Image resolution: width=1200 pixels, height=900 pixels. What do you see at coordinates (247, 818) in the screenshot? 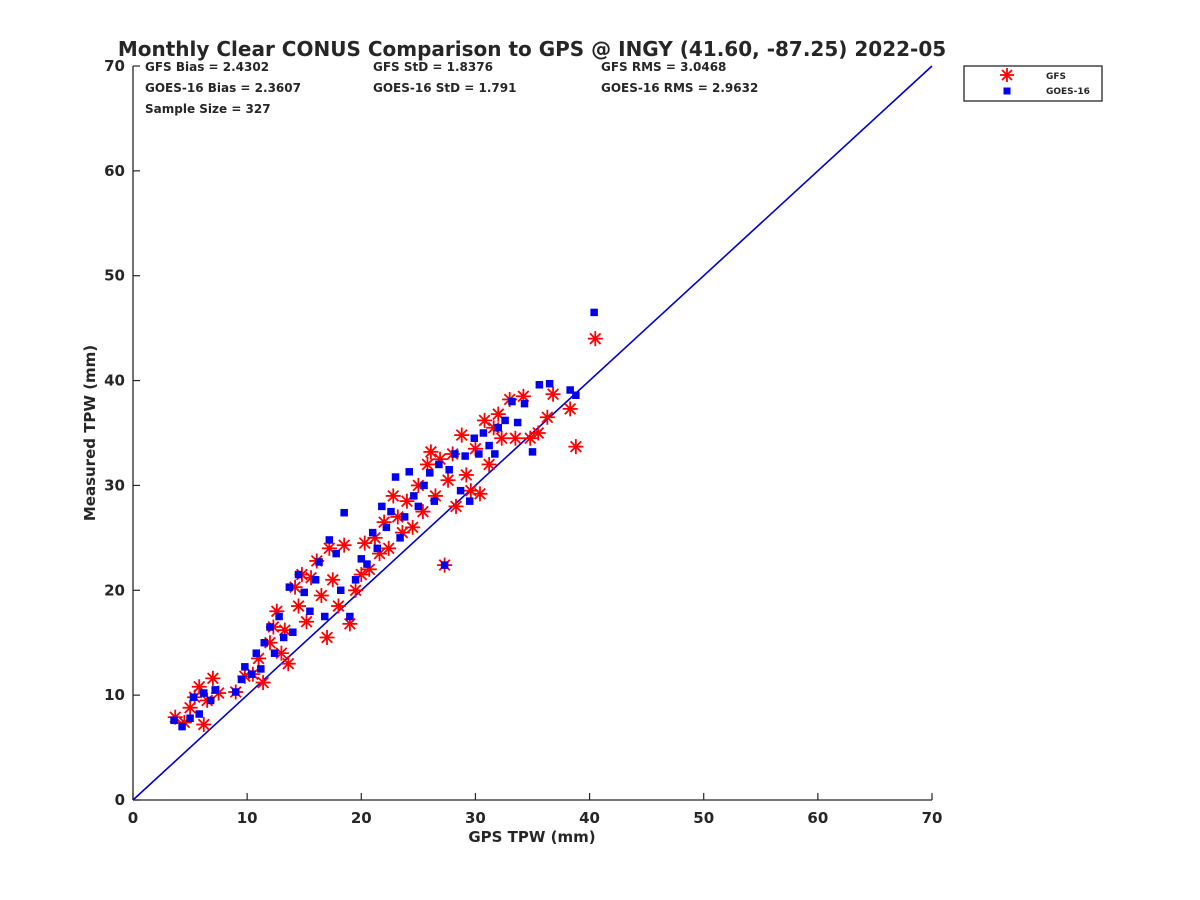
I see `x-tick-label: 10` at bounding box center [247, 818].